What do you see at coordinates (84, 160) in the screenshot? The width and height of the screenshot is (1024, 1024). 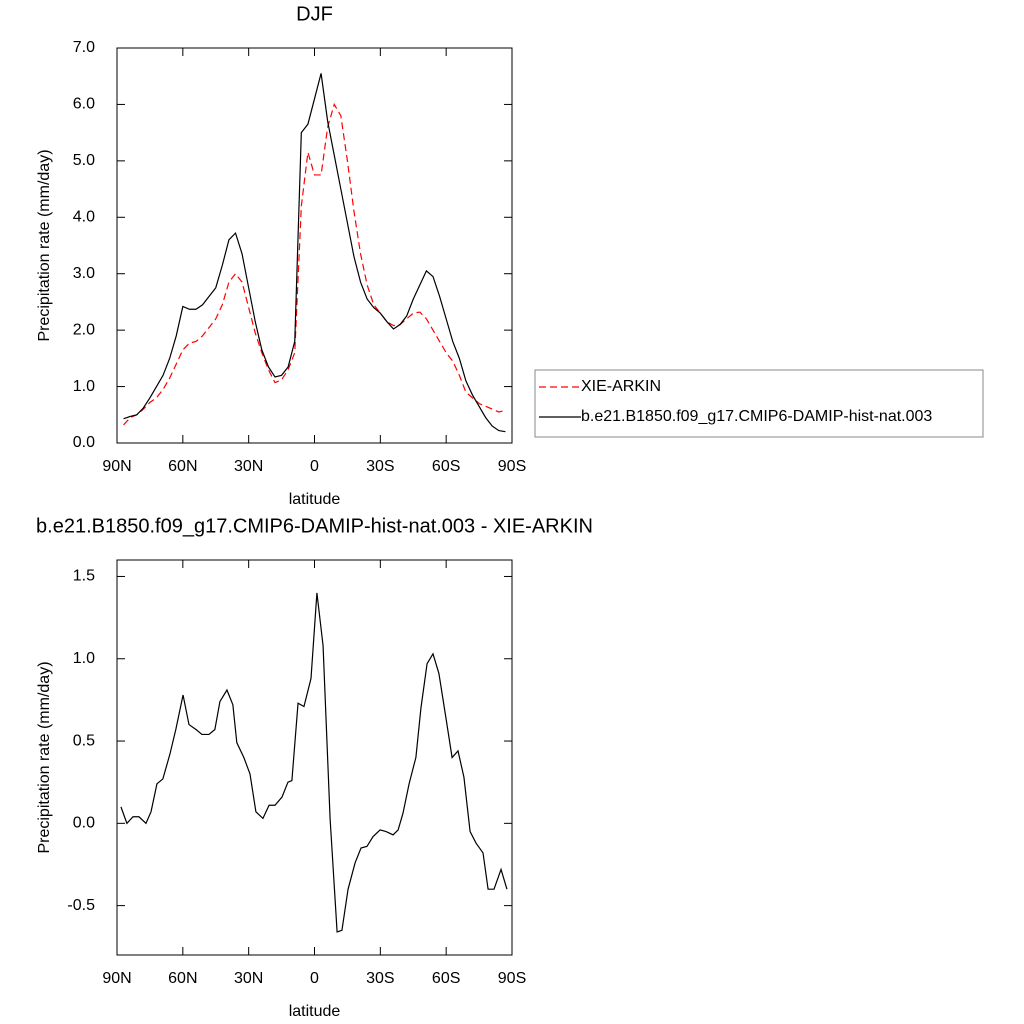 I see `y-tick-label: 5.0` at bounding box center [84, 160].